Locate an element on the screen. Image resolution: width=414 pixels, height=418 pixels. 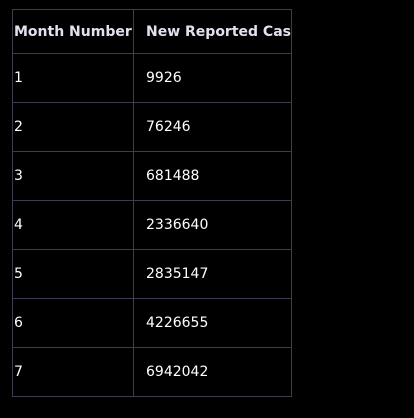
month-number-cell: 5 is located at coordinates (73, 274).